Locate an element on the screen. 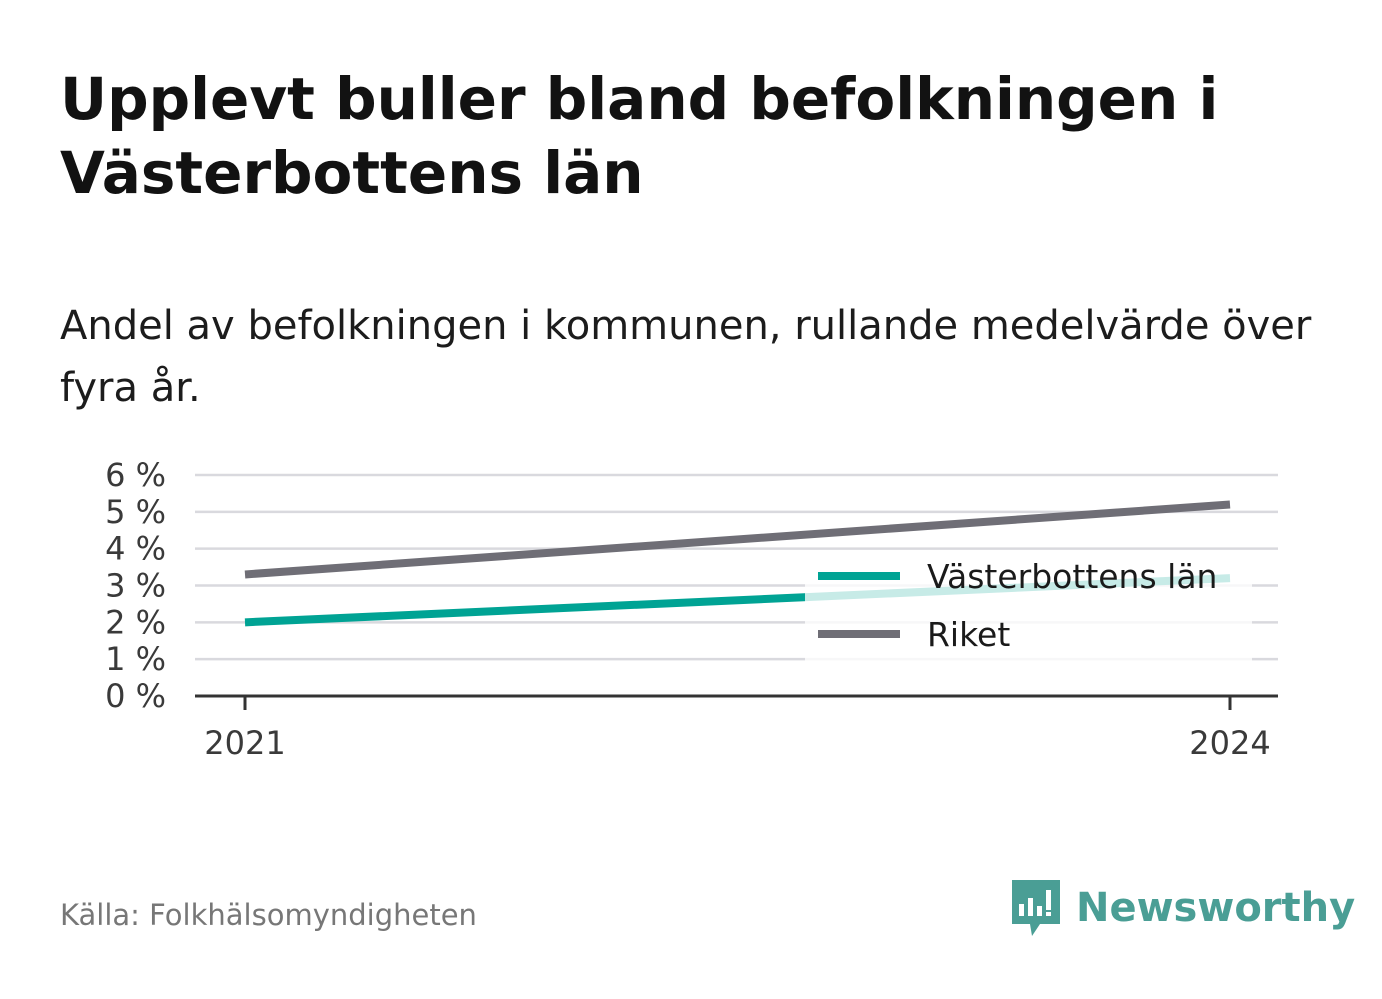 This screenshot has height=999, width=1382. newsworthy-logo-icon is located at coordinates (1036, 908).